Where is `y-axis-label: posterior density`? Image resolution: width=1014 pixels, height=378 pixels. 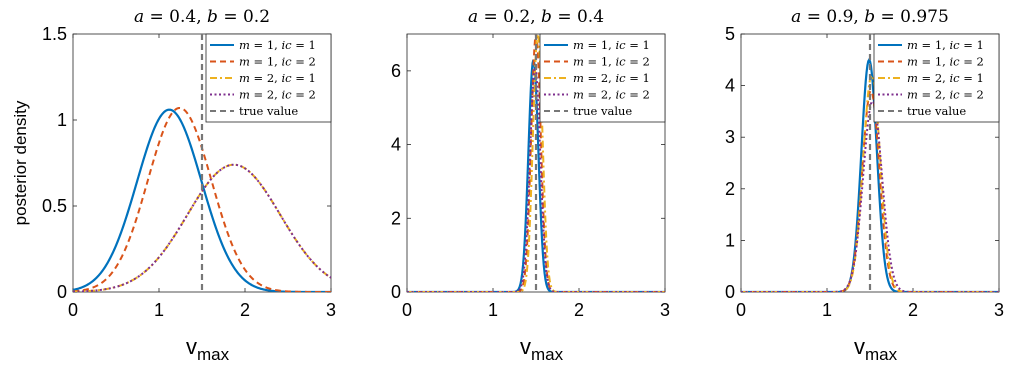
y-axis-label: posterior density is located at coordinates (20, 162).